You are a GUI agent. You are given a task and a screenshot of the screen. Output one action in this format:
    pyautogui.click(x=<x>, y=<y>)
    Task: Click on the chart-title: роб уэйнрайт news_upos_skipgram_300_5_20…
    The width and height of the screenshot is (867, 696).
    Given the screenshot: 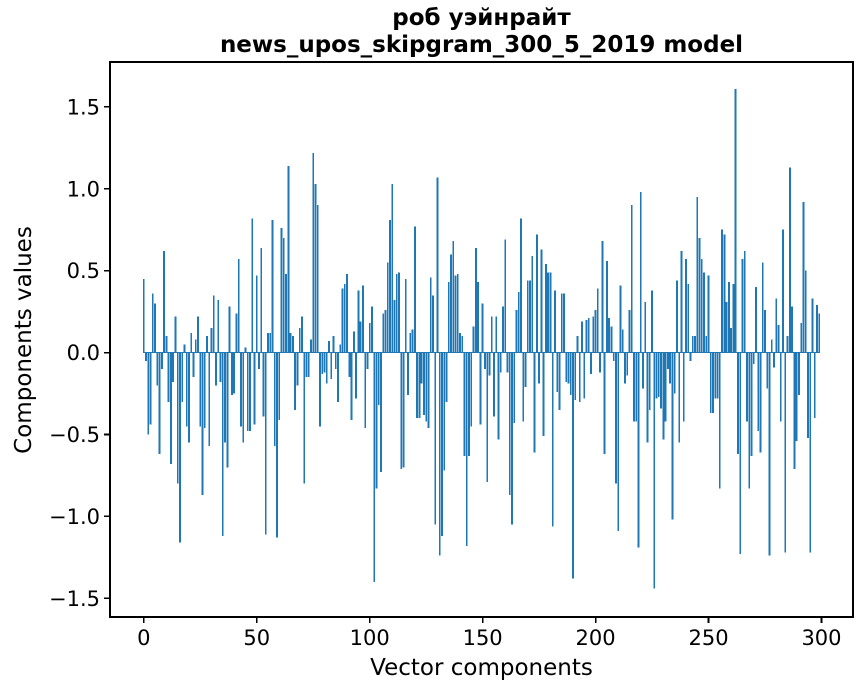 What is the action you would take?
    pyautogui.click(x=481, y=32)
    